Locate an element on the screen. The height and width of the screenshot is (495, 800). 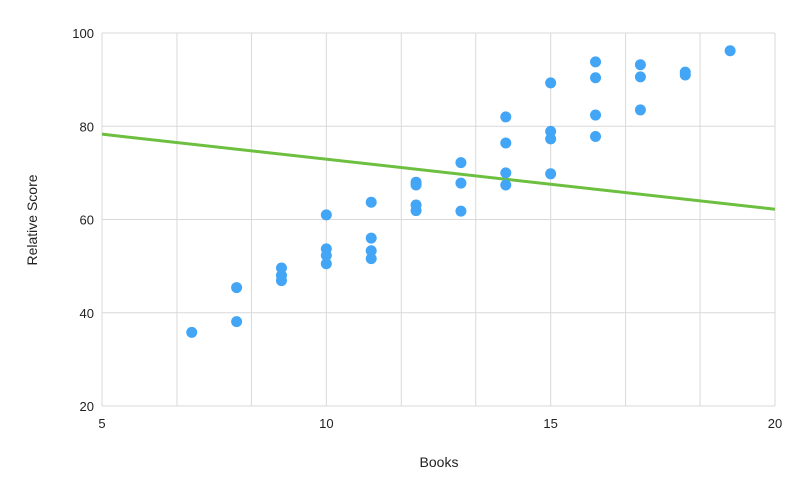
trendline-layer is located at coordinates (438, 171).